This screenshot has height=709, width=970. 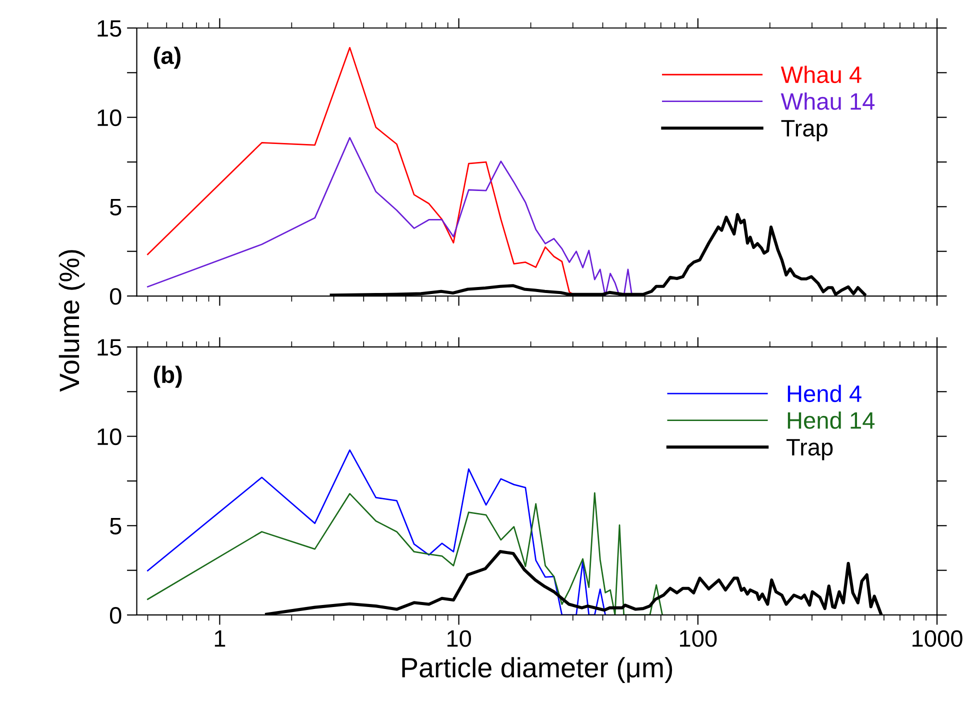 I want to click on annotation: (a), so click(x=167, y=57).